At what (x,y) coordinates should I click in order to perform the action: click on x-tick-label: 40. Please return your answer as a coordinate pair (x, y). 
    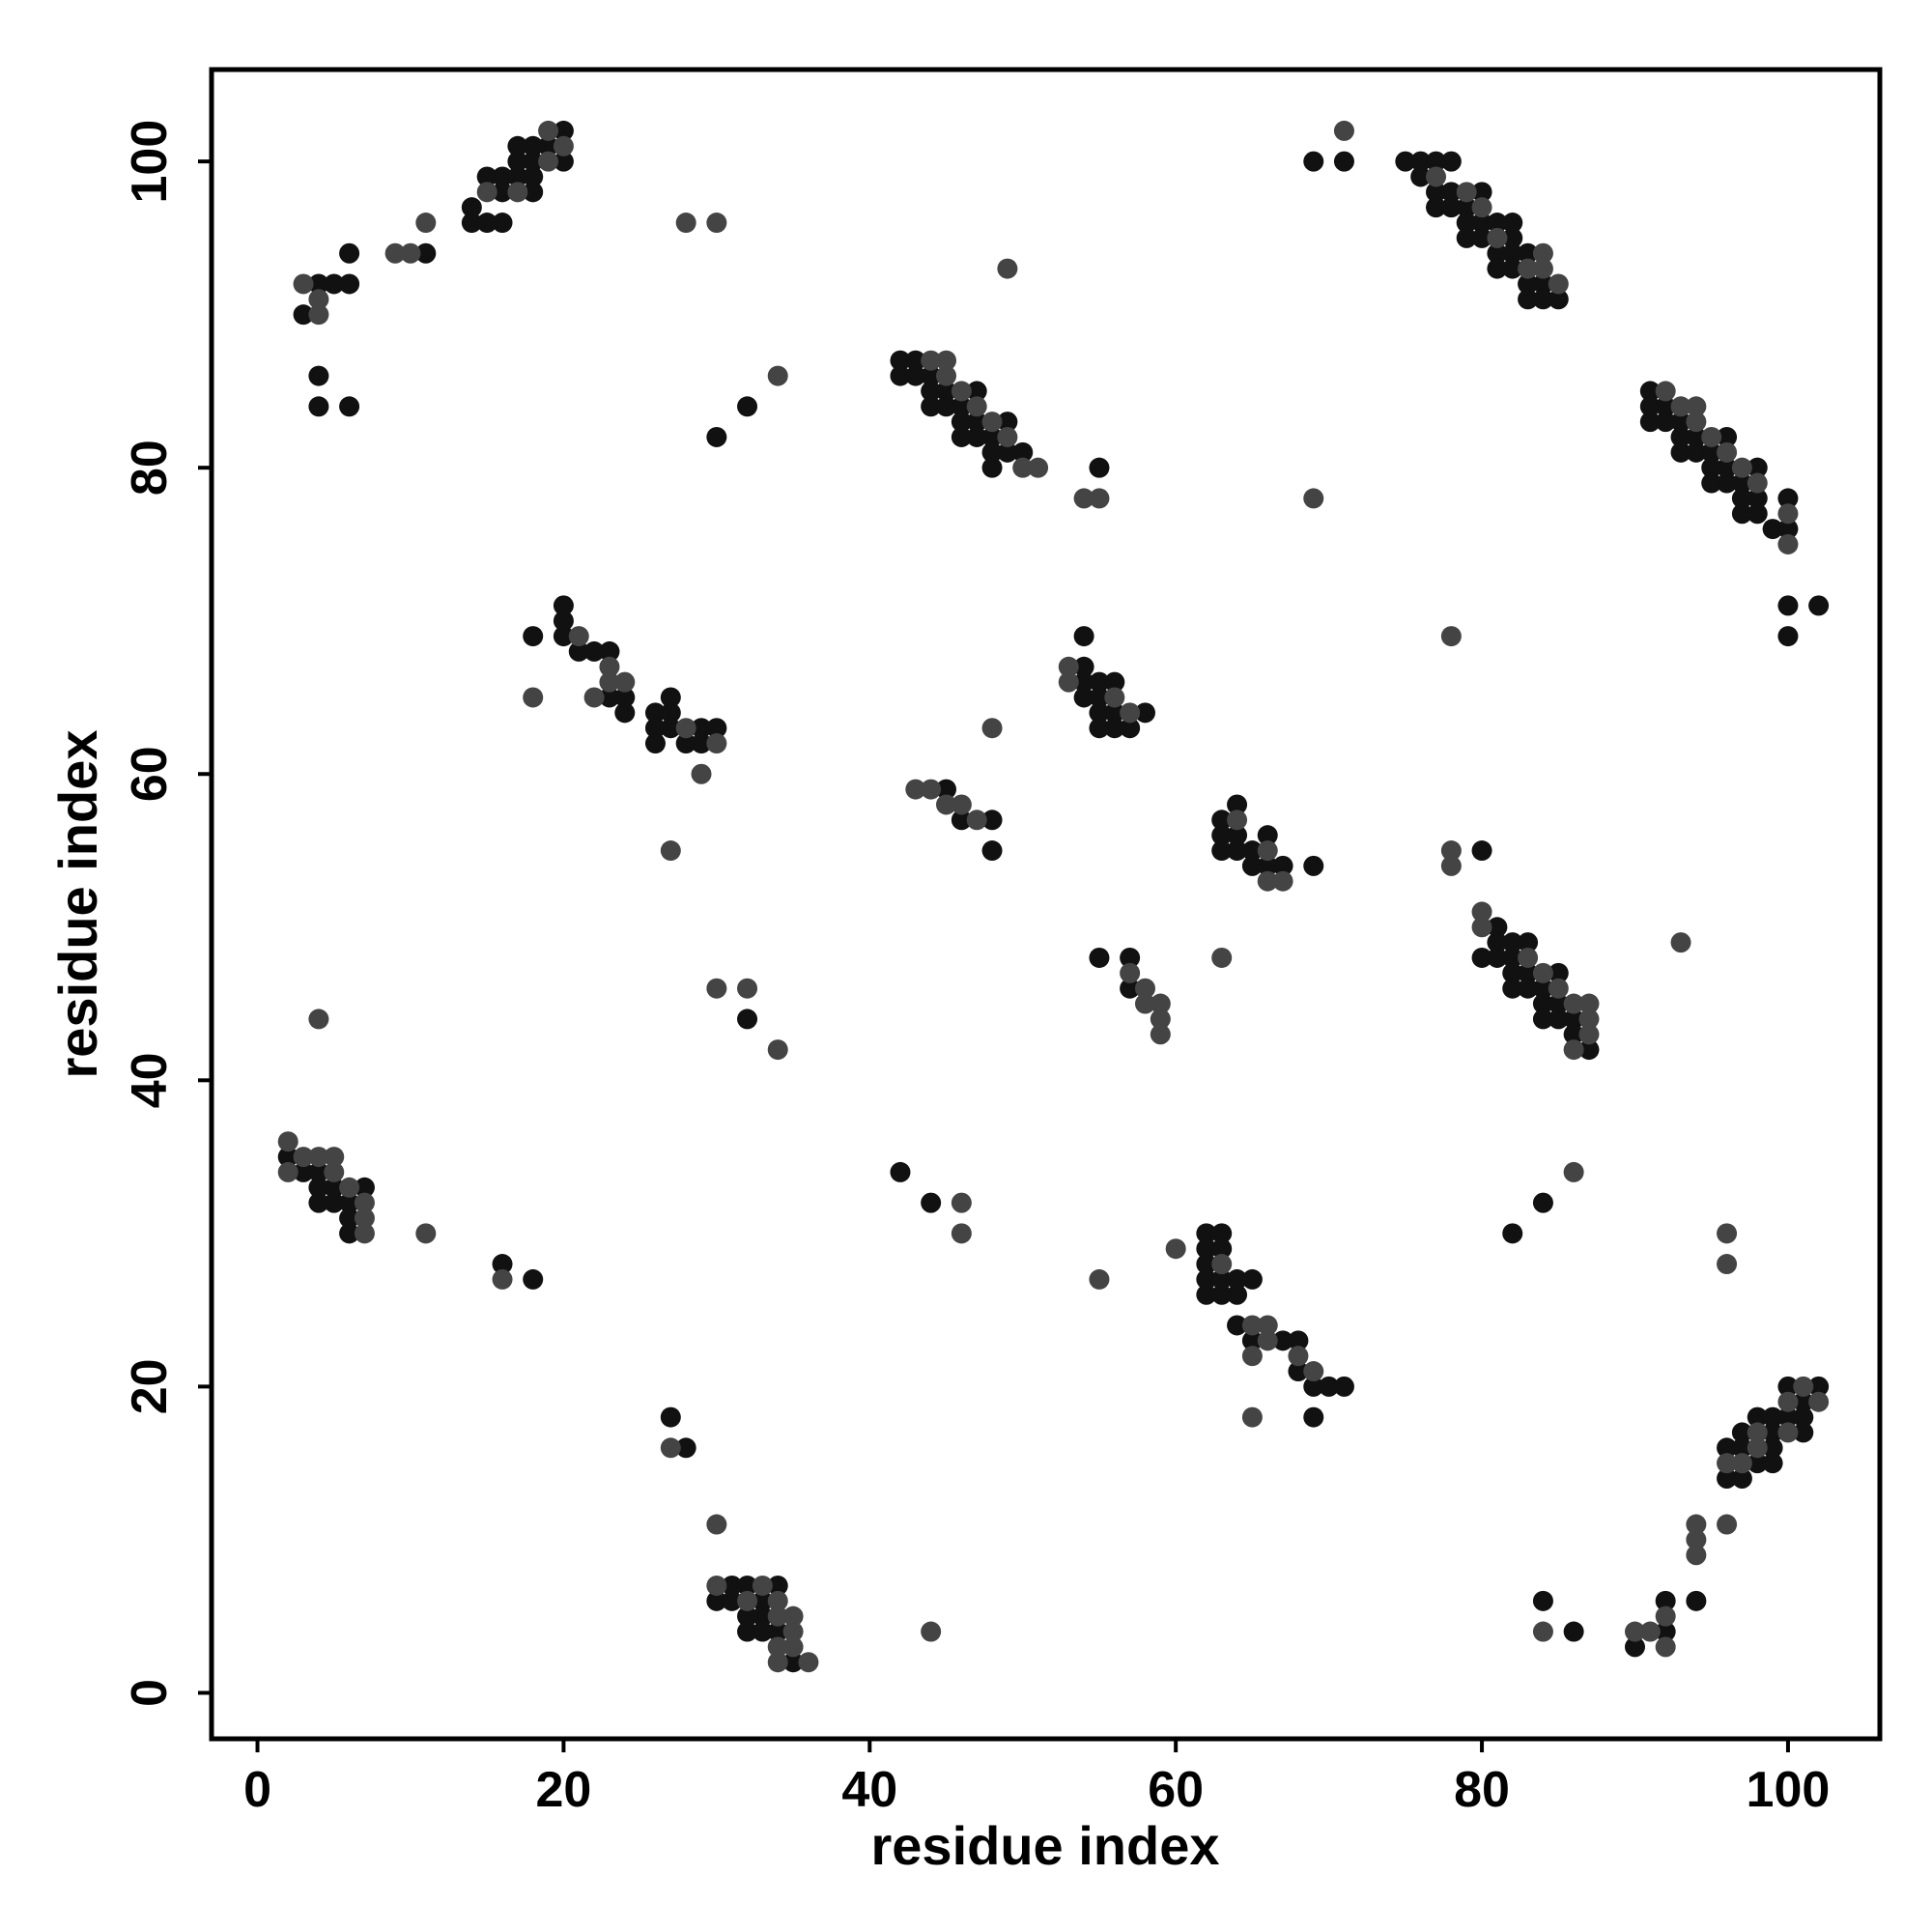
    Looking at the image, I should click on (869, 1790).